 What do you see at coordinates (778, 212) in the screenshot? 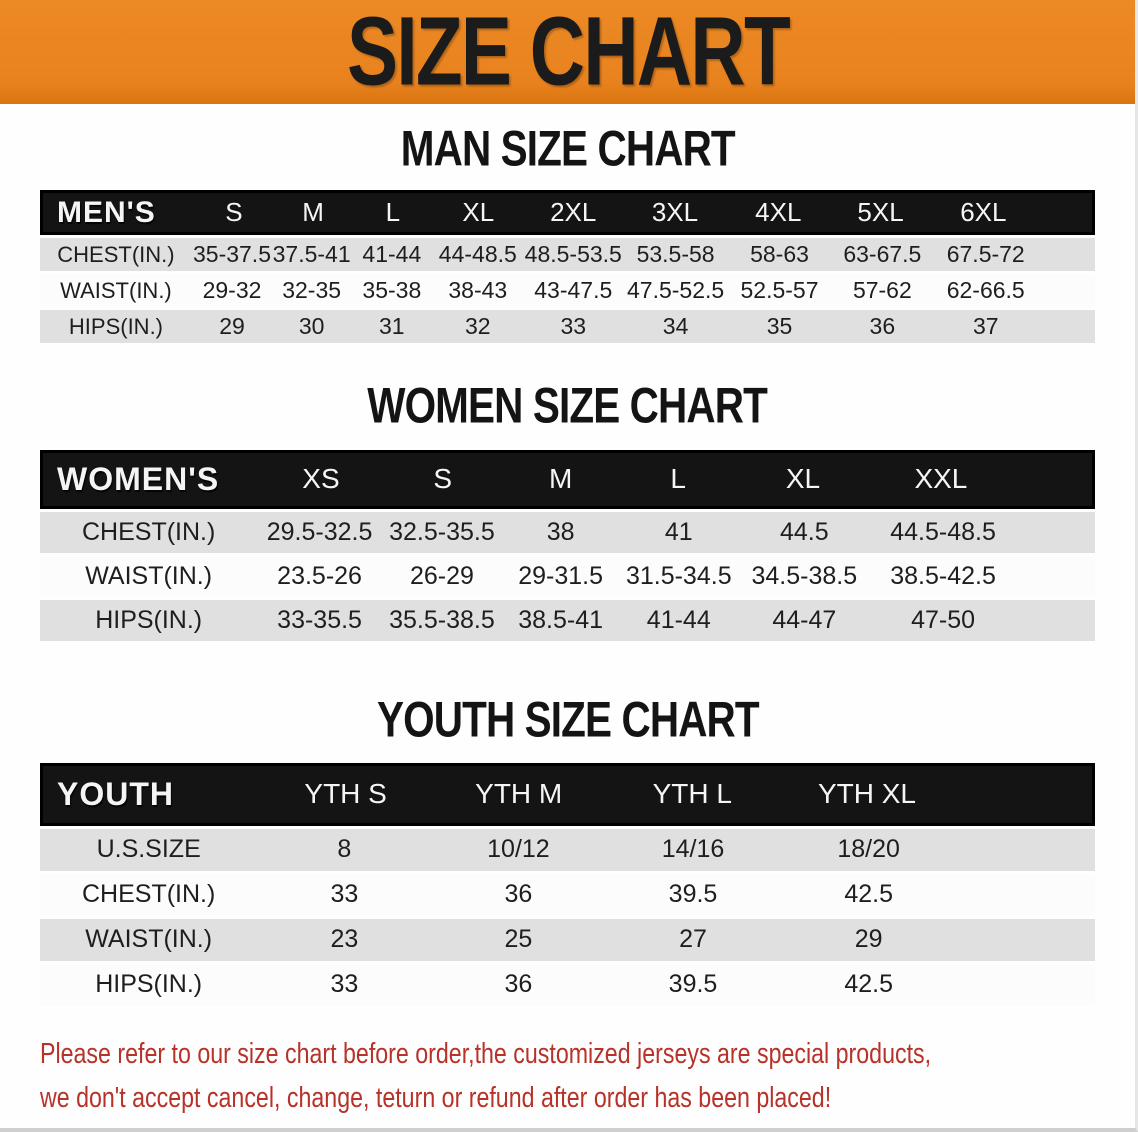
I see `size-column-header: 4XL` at bounding box center [778, 212].